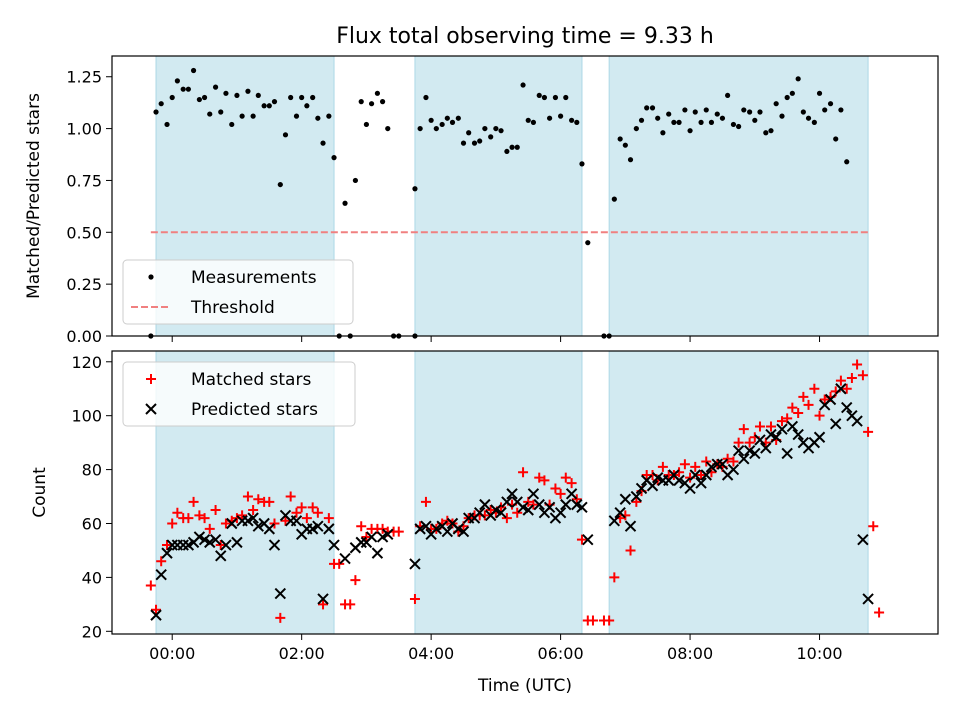  What do you see at coordinates (239, 394) in the screenshot?
I see `legend-box` at bounding box center [239, 394].